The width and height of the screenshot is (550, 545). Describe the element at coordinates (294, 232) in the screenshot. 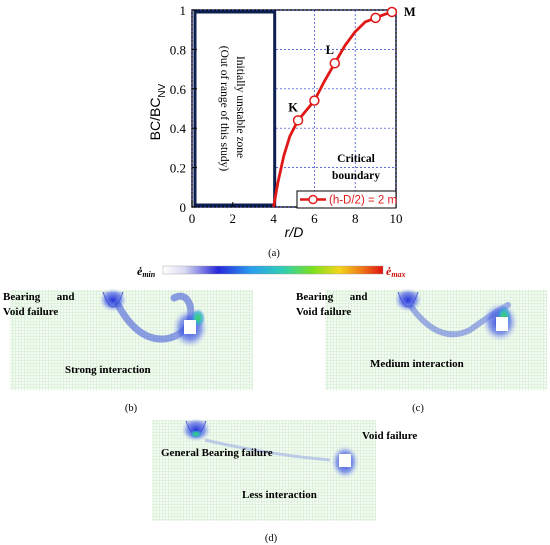

I see `x-axis-label: r/D` at that location.